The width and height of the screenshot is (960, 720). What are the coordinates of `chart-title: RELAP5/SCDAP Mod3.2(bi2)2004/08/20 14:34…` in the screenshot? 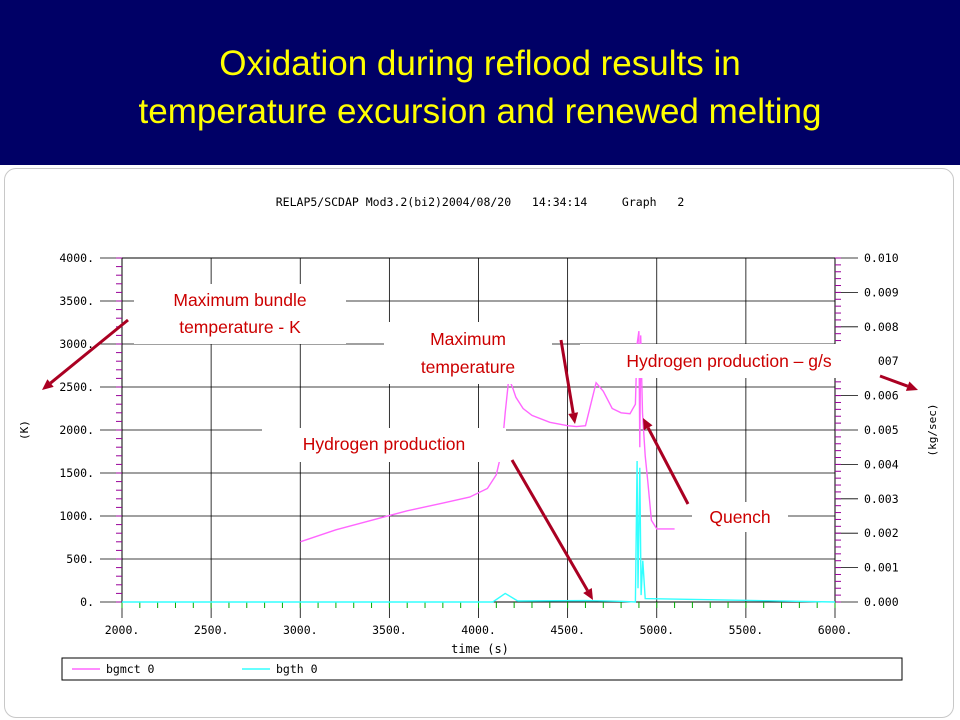 It's located at (480, 202).